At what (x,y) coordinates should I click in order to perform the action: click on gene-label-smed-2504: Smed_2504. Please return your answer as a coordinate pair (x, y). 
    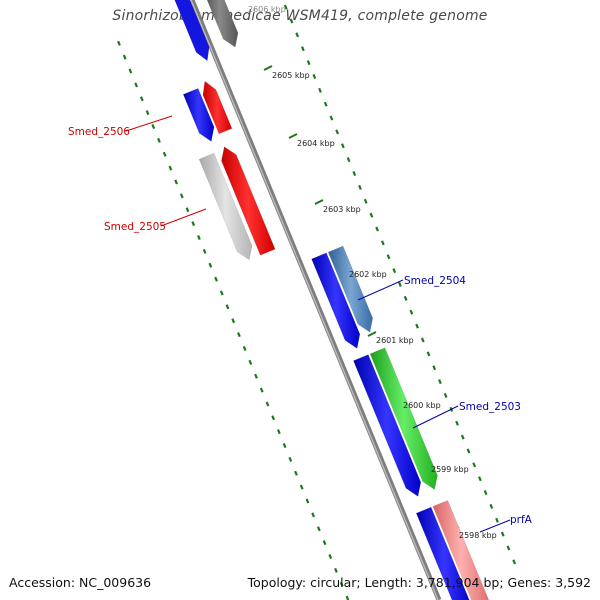
    Looking at the image, I should click on (435, 281).